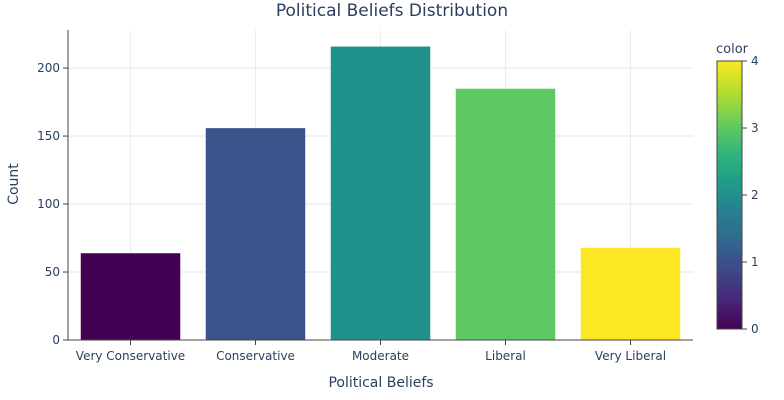  Describe the element at coordinates (750, 195) in the screenshot. I see `colorbar-ticks: 0 1 2 3 4` at that location.